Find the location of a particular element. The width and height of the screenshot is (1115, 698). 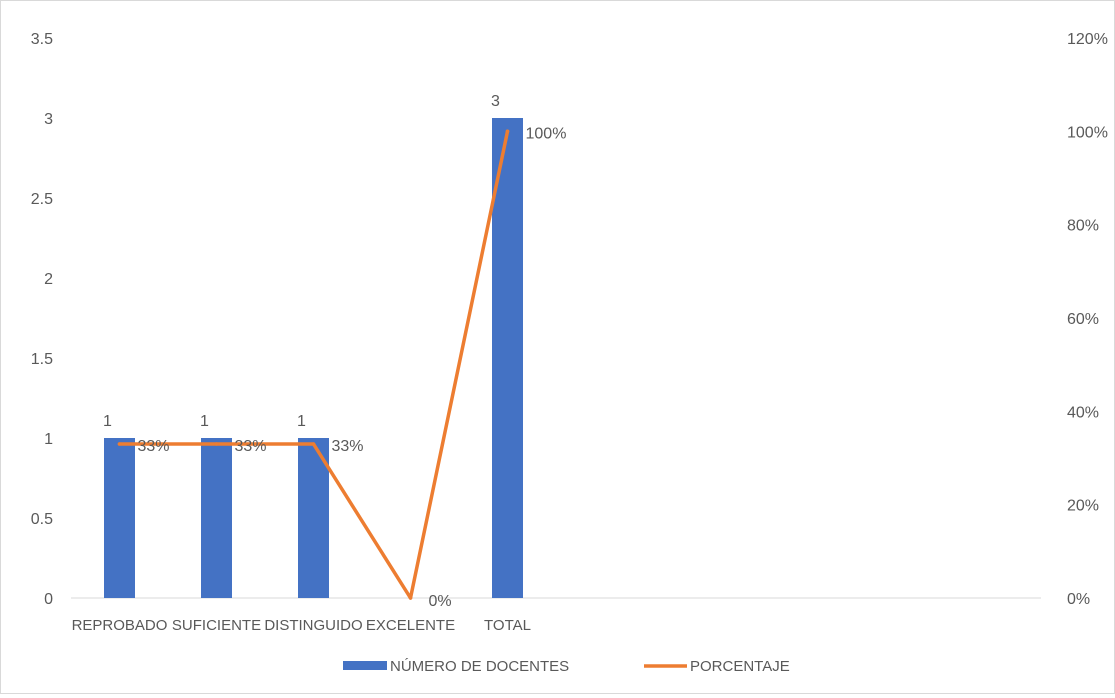

left-tick-label: 0.5 is located at coordinates (42, 519).